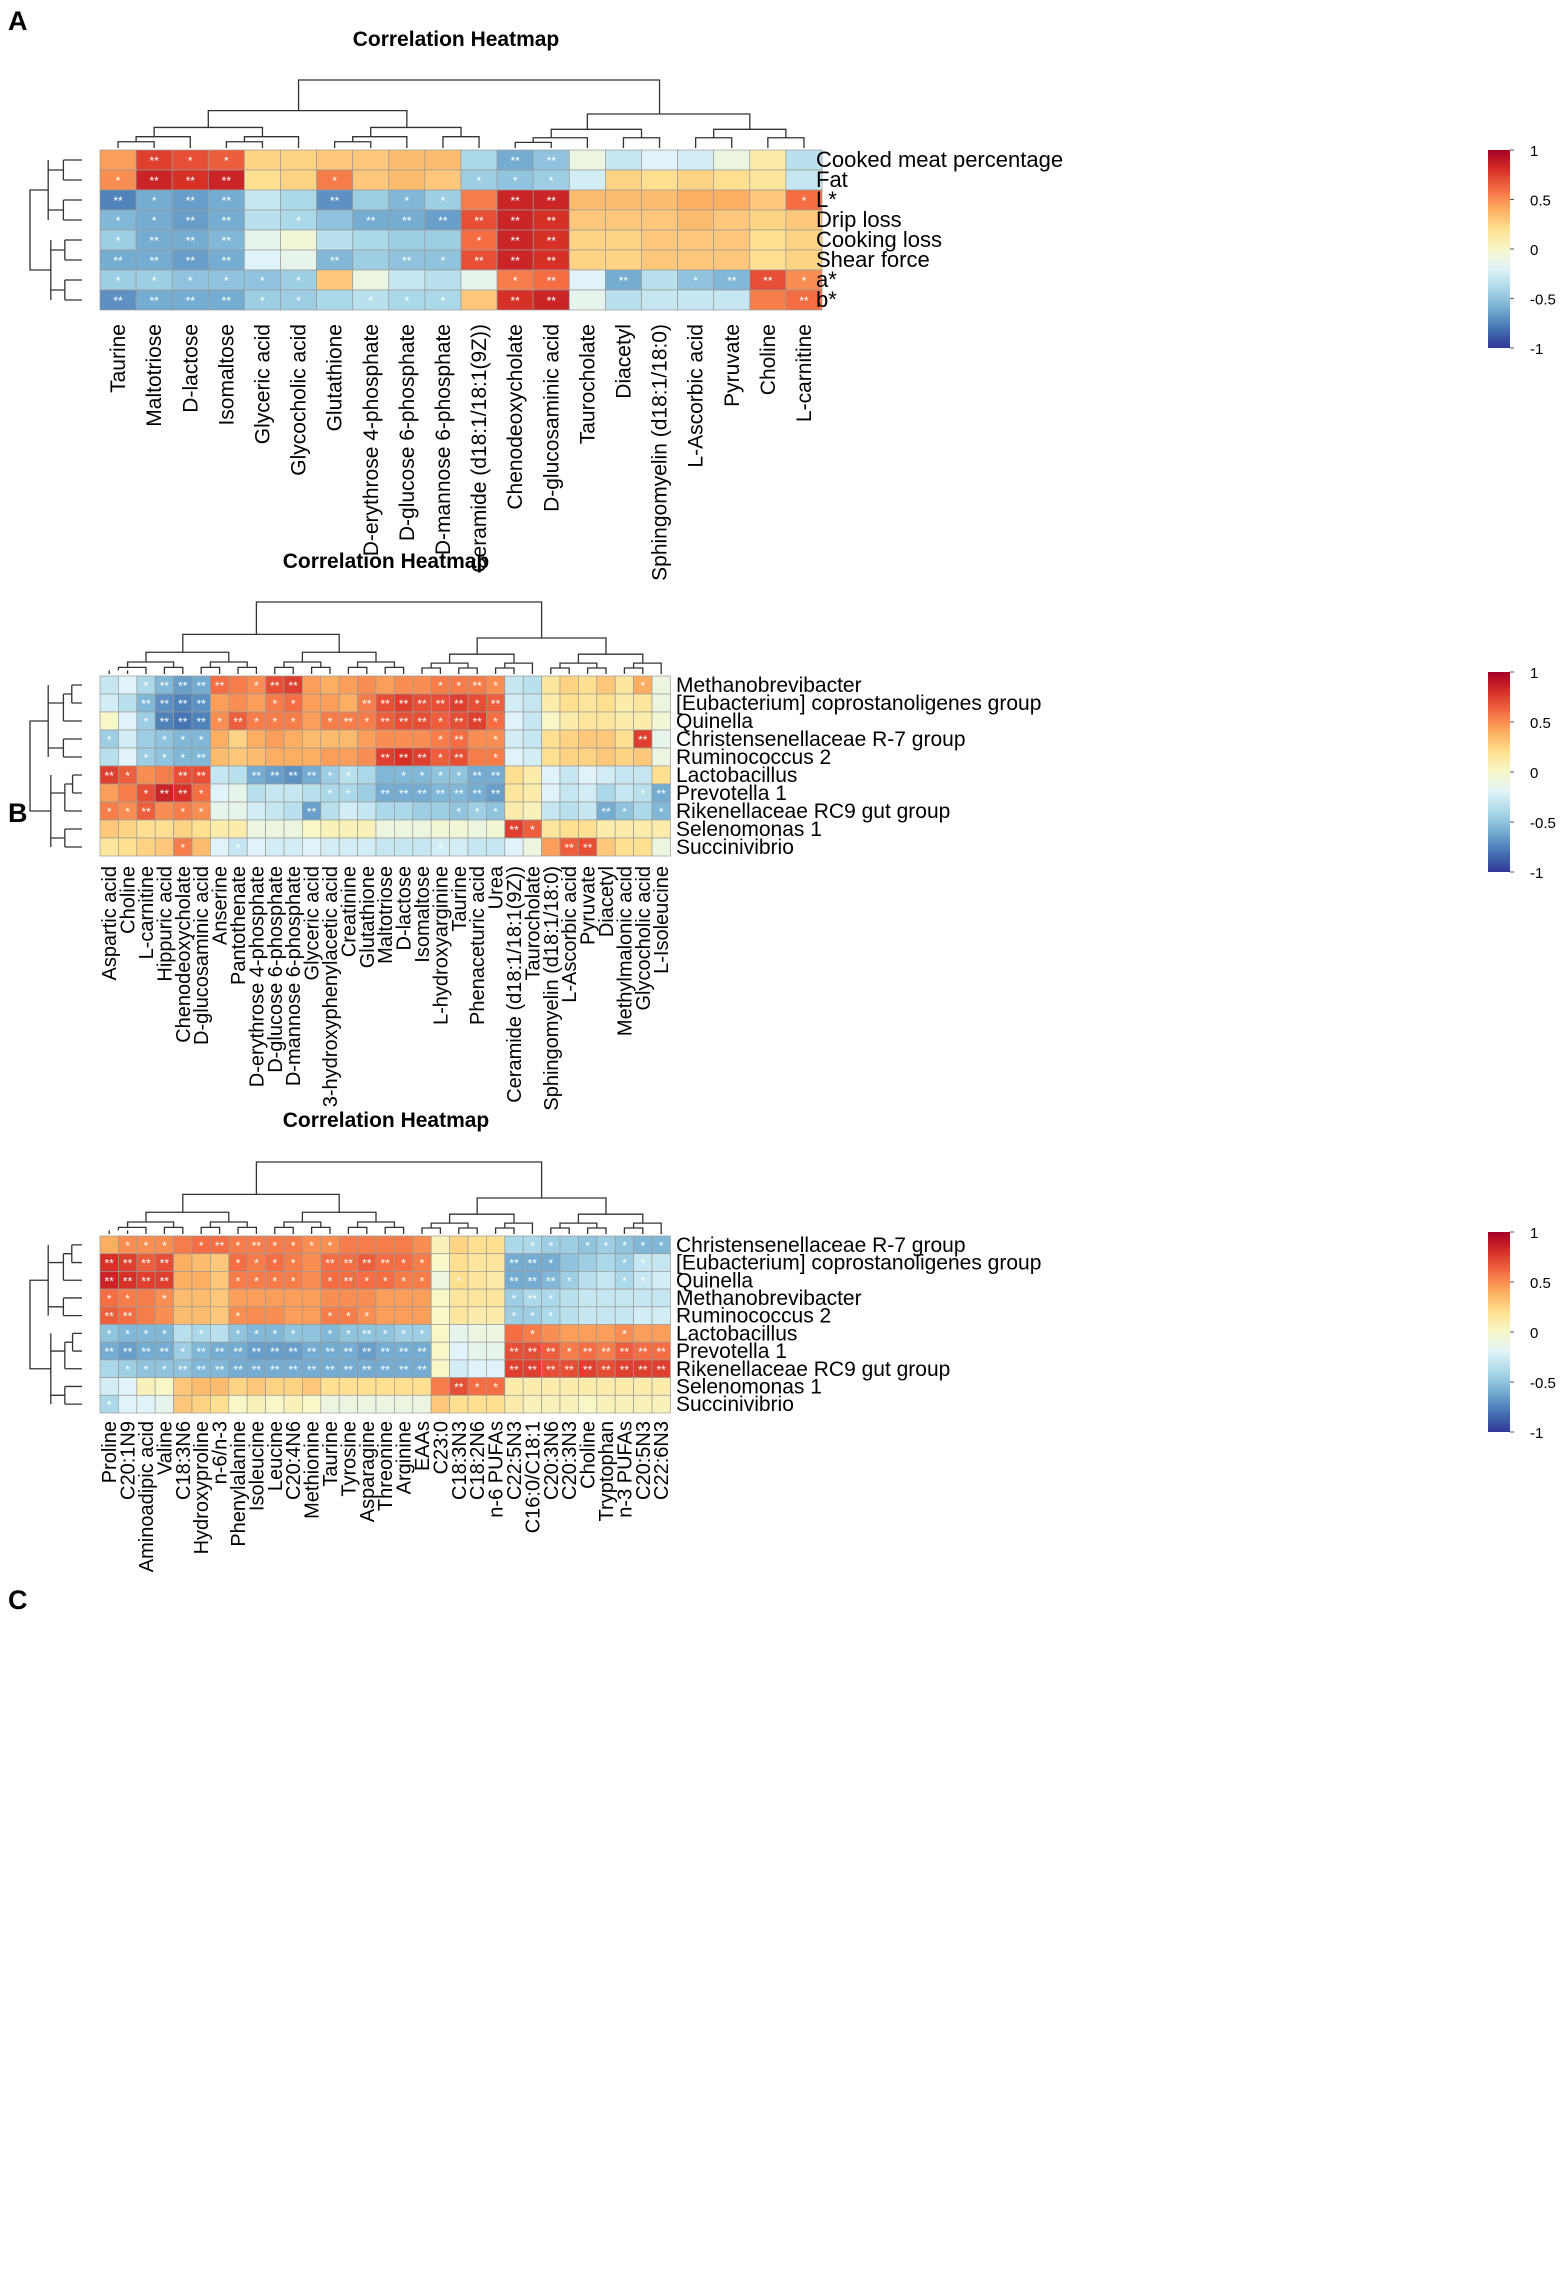  I want to click on column-label: C20:3N3, so click(570, 1460).